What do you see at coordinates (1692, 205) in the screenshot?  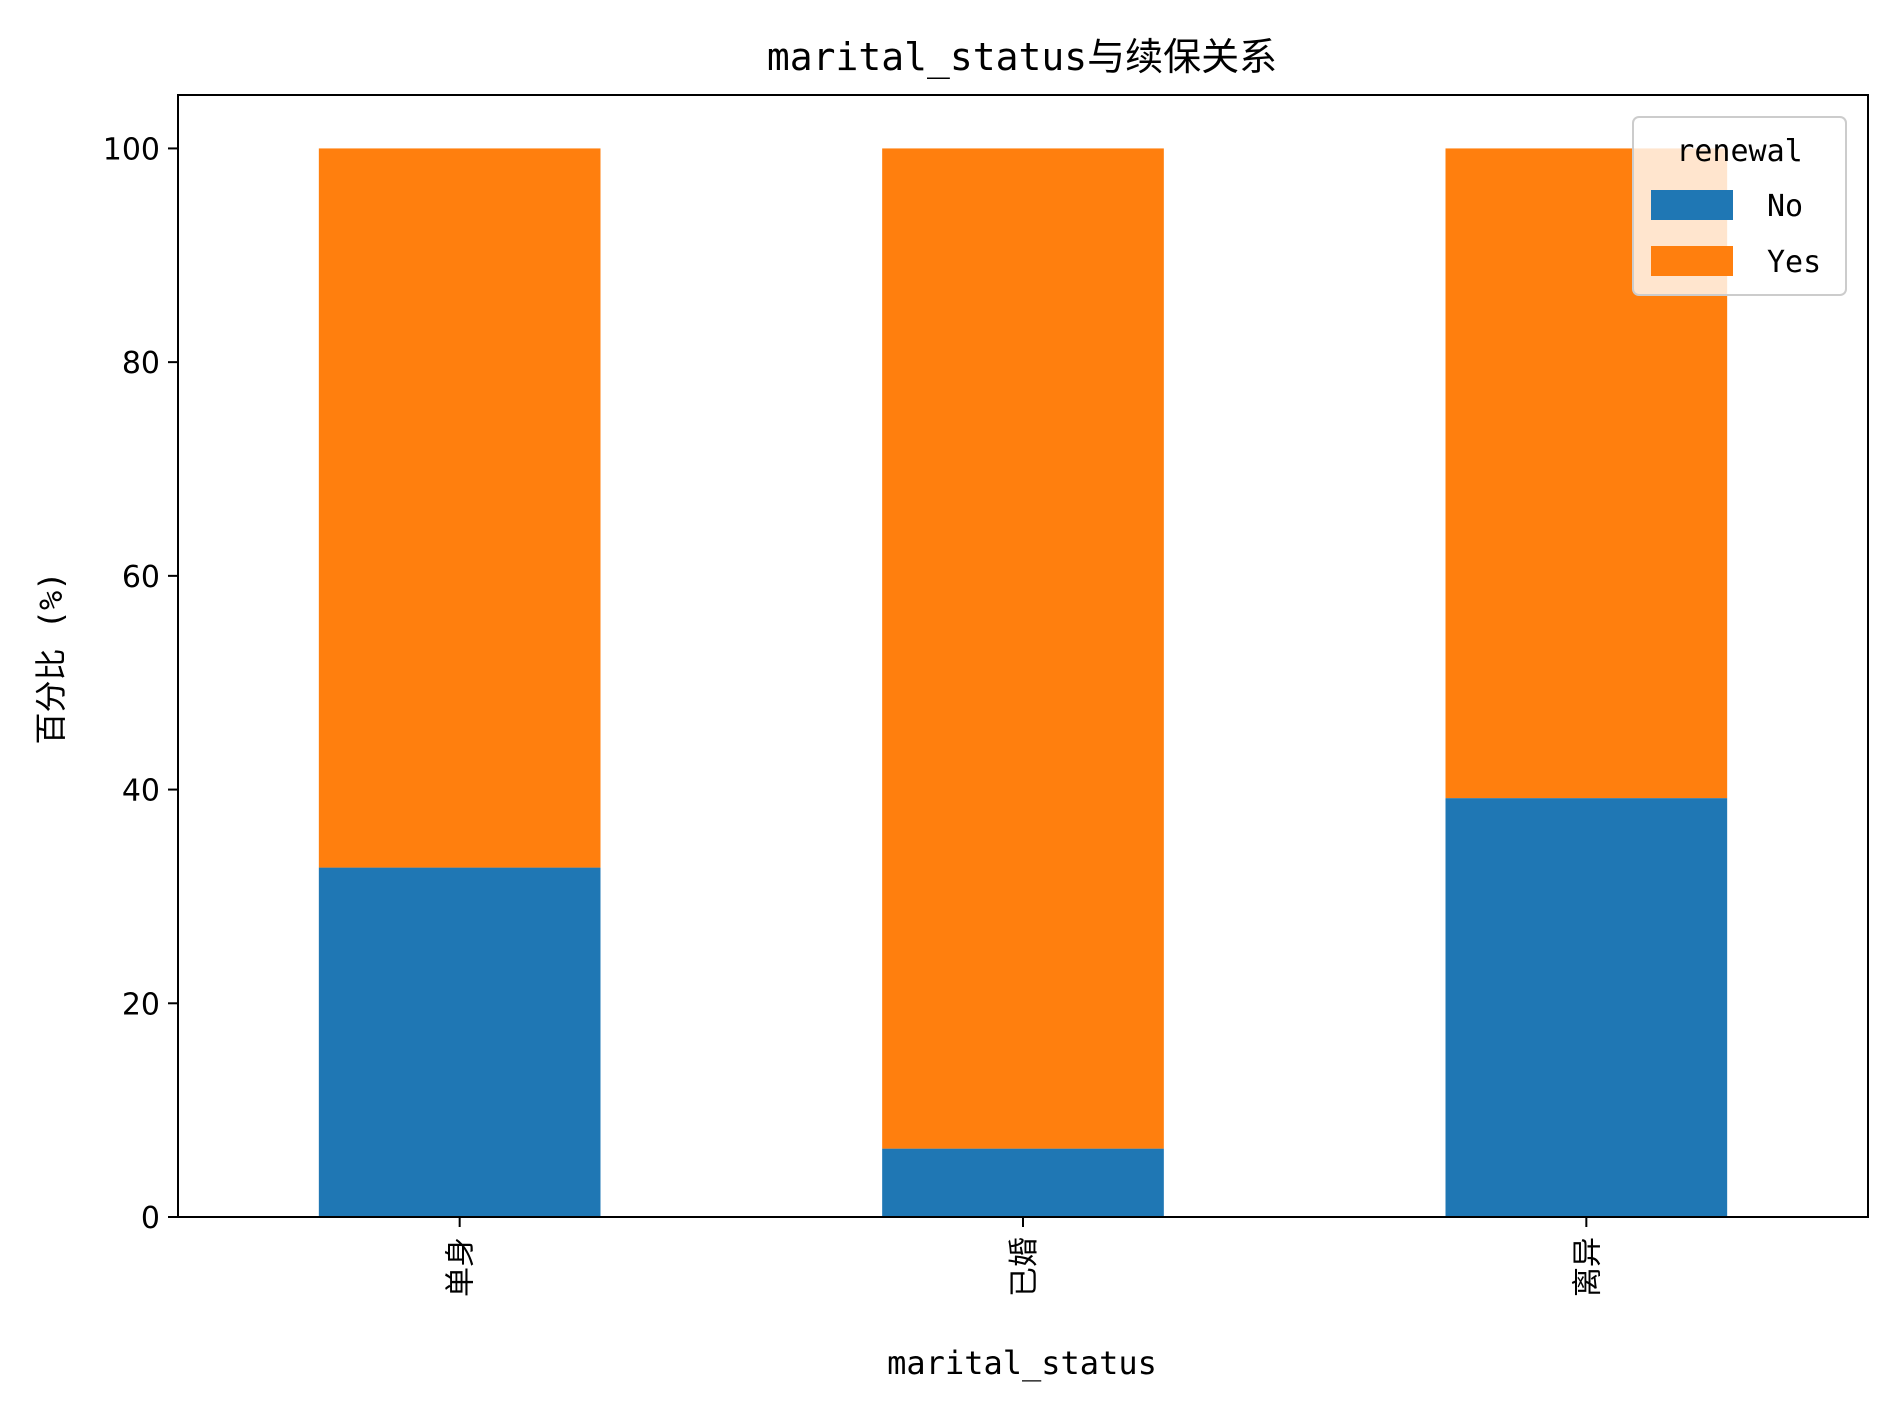 I see `legend-swatch-no` at bounding box center [1692, 205].